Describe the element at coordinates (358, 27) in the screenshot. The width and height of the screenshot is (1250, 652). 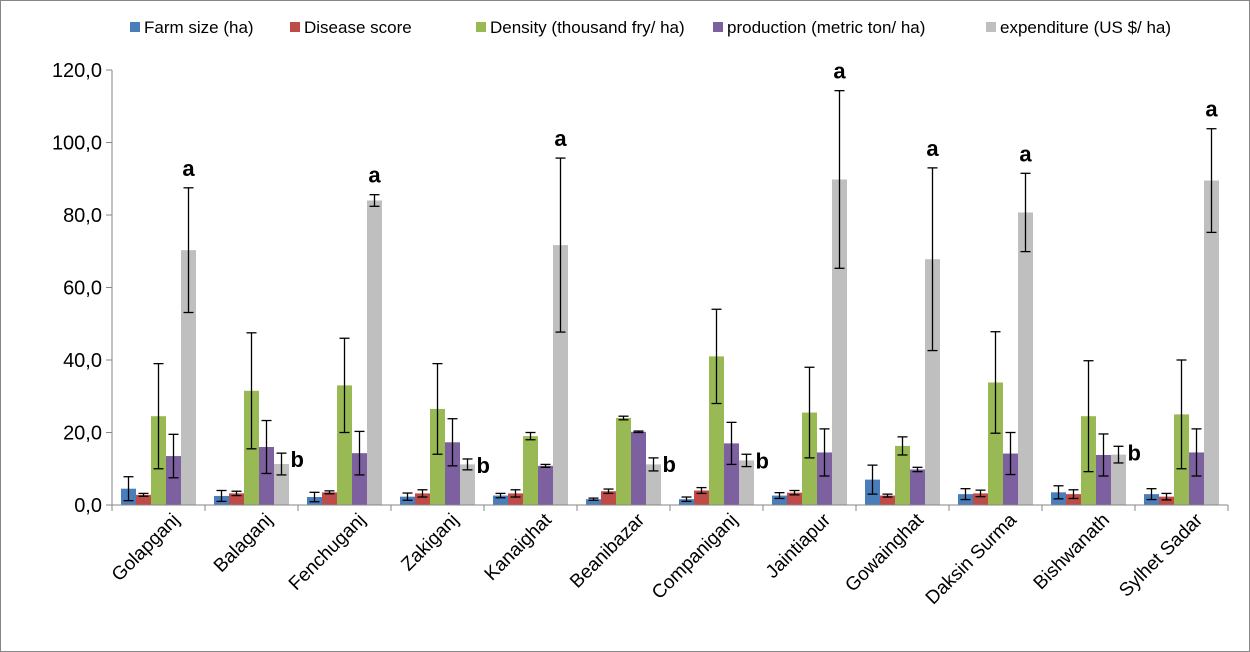
I see `legend-label: Disease score` at that location.